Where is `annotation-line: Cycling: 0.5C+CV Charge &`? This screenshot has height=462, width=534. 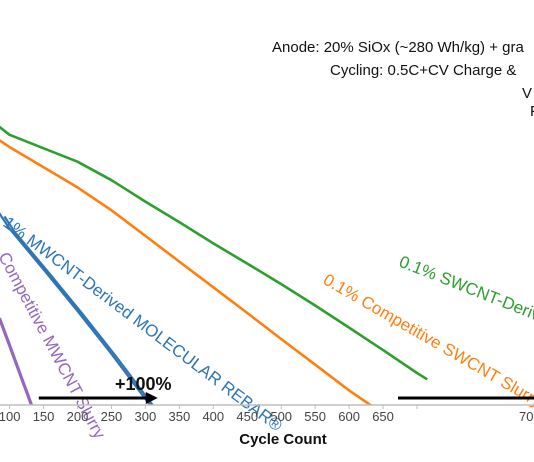 annotation-line: Cycling: 0.5C+CV Charge & is located at coordinates (423, 70).